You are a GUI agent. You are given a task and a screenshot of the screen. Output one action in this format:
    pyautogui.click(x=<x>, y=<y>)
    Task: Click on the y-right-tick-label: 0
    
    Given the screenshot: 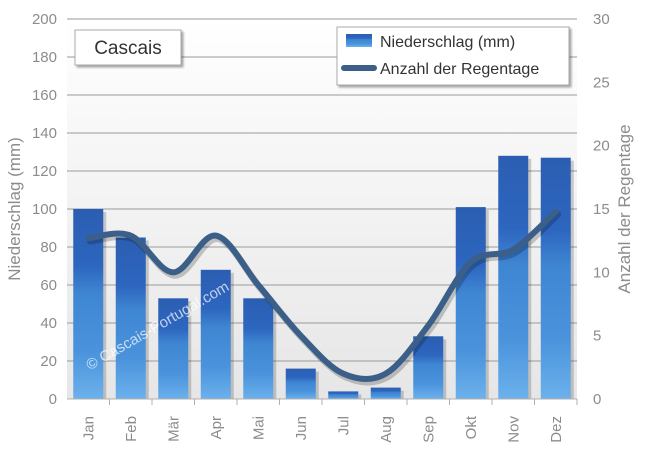 What is the action you would take?
    pyautogui.click(x=597, y=399)
    